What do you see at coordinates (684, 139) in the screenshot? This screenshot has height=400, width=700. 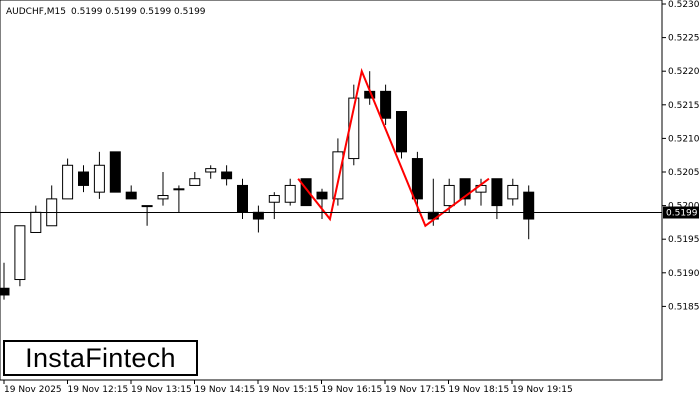 I see `y-tick-label: 0.5210` at bounding box center [684, 139].